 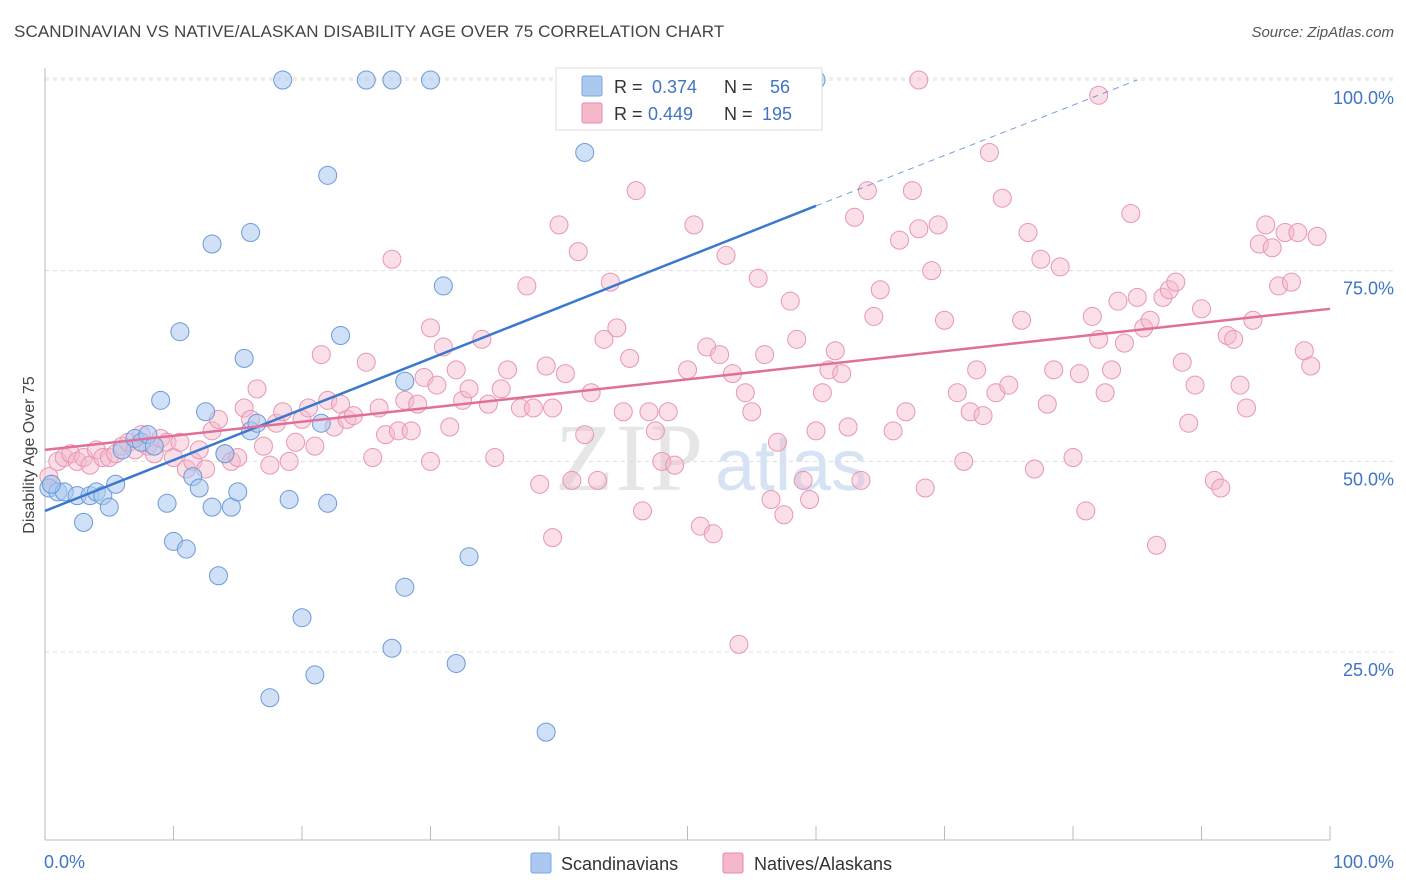 I want to click on watermark-atlas: atlas, so click(x=791, y=466).